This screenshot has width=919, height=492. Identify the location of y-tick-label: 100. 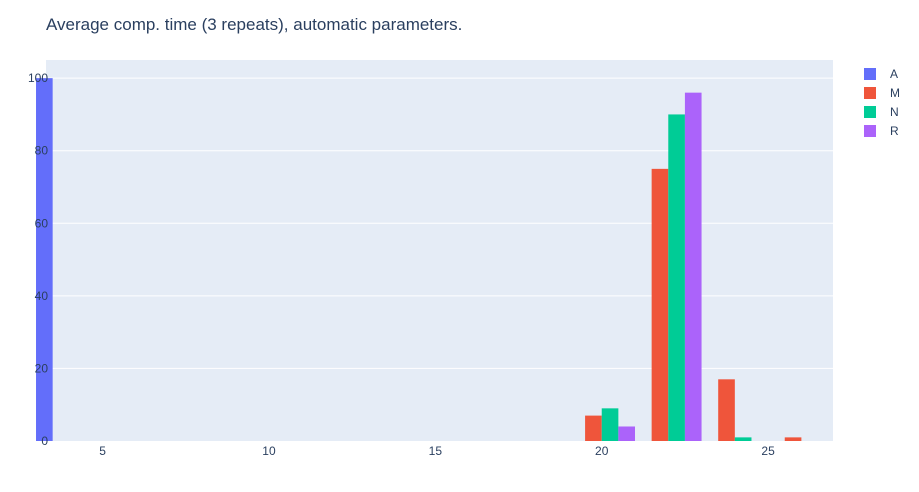
(38, 78).